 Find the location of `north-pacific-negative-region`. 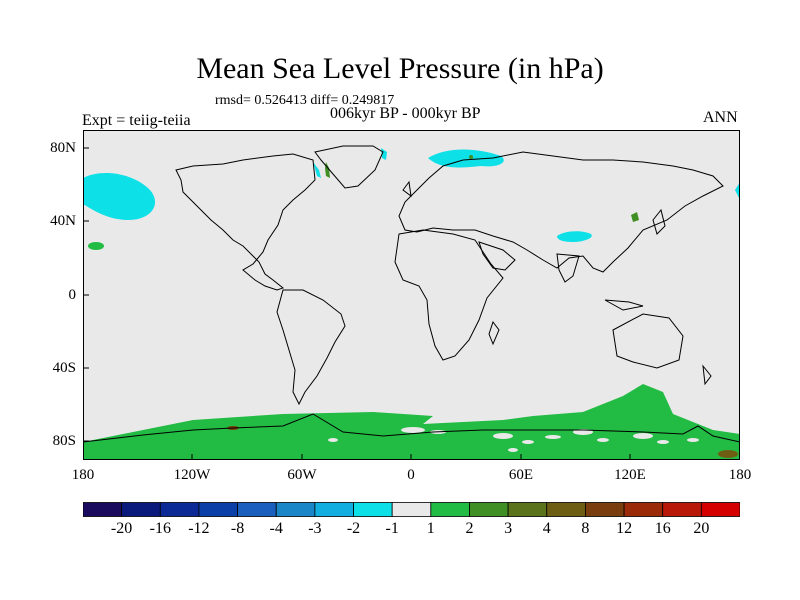

north-pacific-negative-region is located at coordinates (119, 196).